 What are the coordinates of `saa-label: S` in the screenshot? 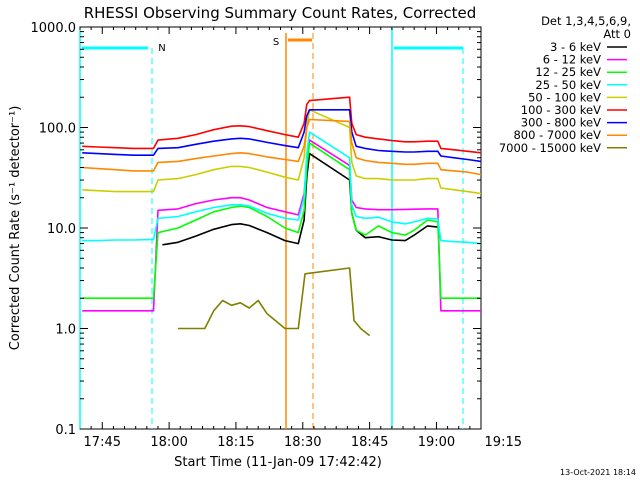 It's located at (276, 42).